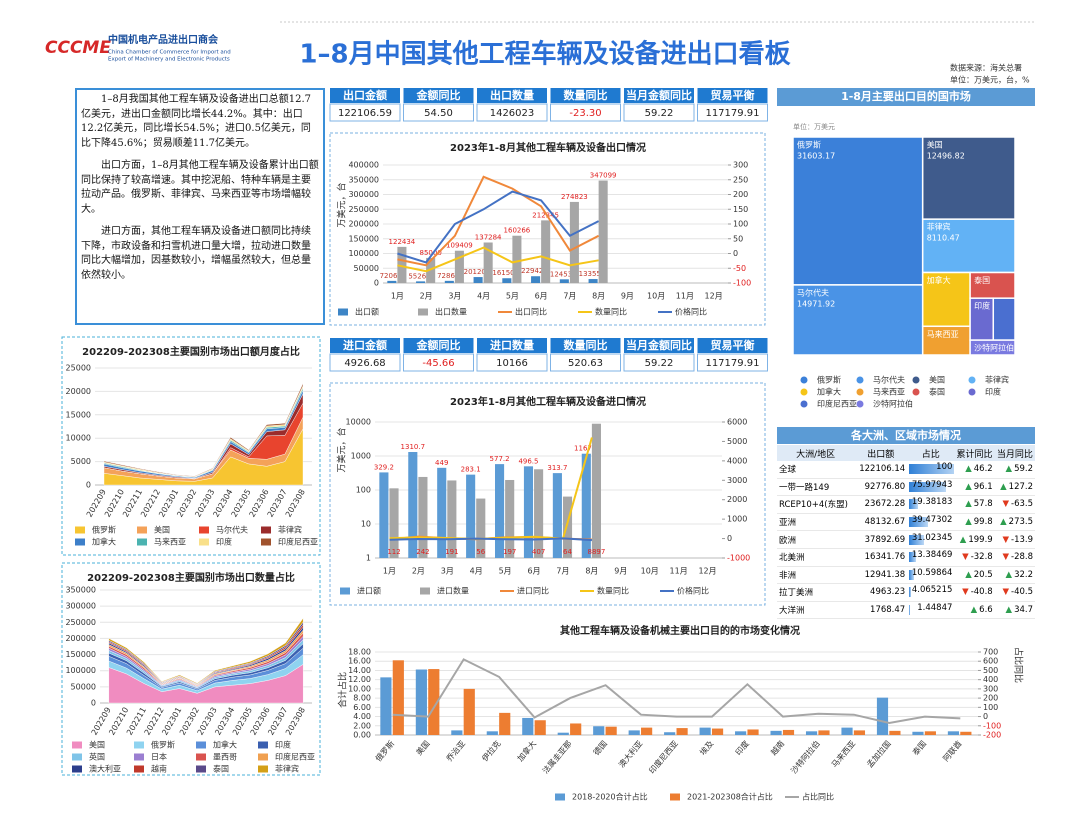 This screenshot has height=831, width=1080. Describe the element at coordinates (528, 461) in the screenshot. I see `data-label: 496.5` at that location.